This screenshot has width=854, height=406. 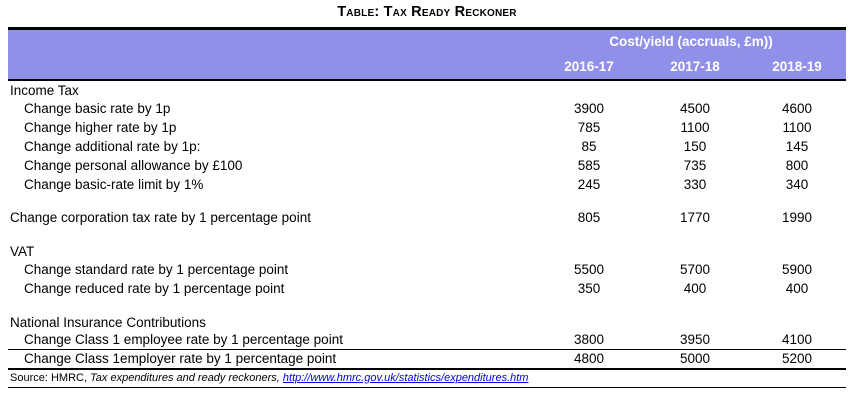 What do you see at coordinates (427, 146) in the screenshot?
I see `table-row: Change additional rate by 1p: 85 150 145` at bounding box center [427, 146].